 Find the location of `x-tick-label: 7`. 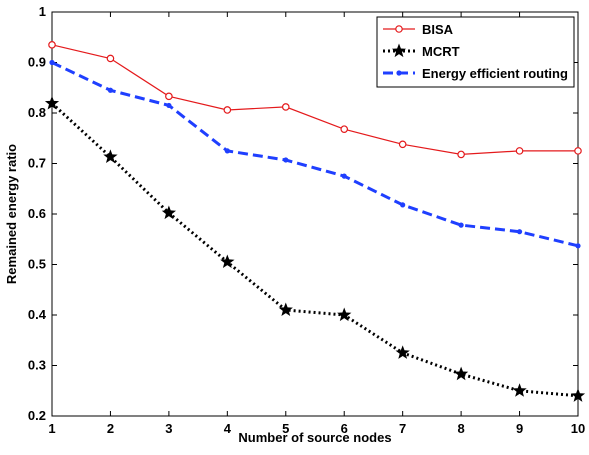

x-tick-label: 7 is located at coordinates (402, 428).